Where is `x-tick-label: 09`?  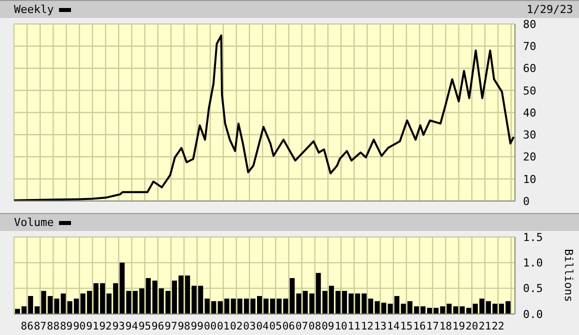
x-tick-label: 09 is located at coordinates (328, 326).